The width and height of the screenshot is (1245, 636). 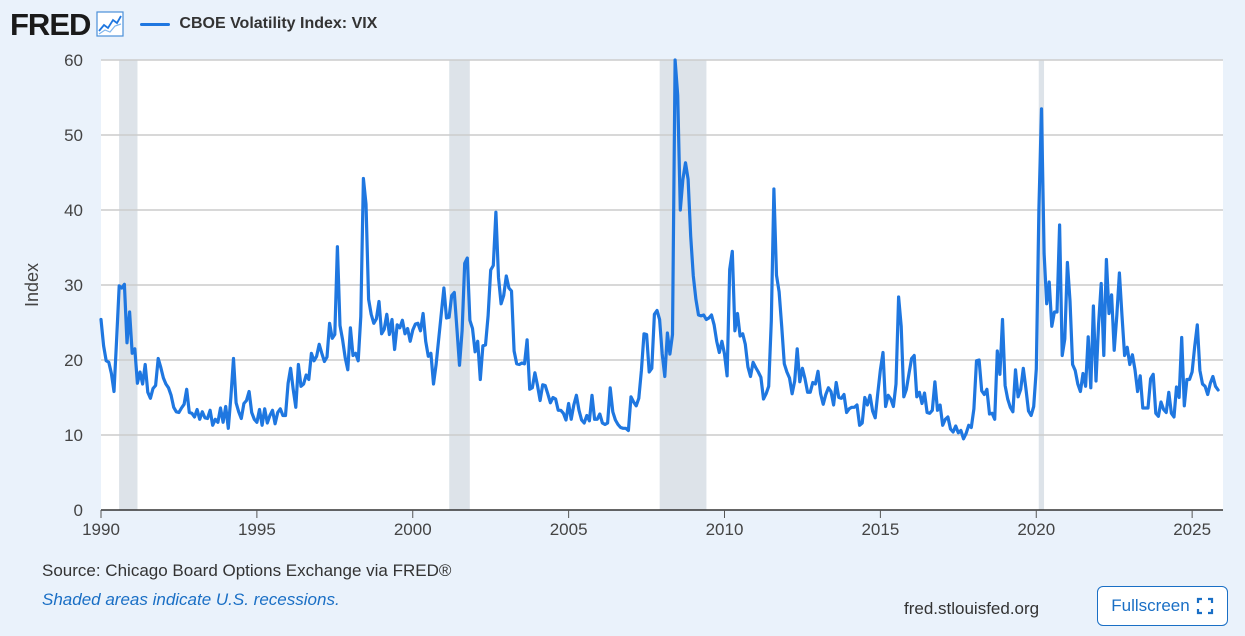 I want to click on fred-url: fred.stlouisfed.org, so click(x=972, y=608).